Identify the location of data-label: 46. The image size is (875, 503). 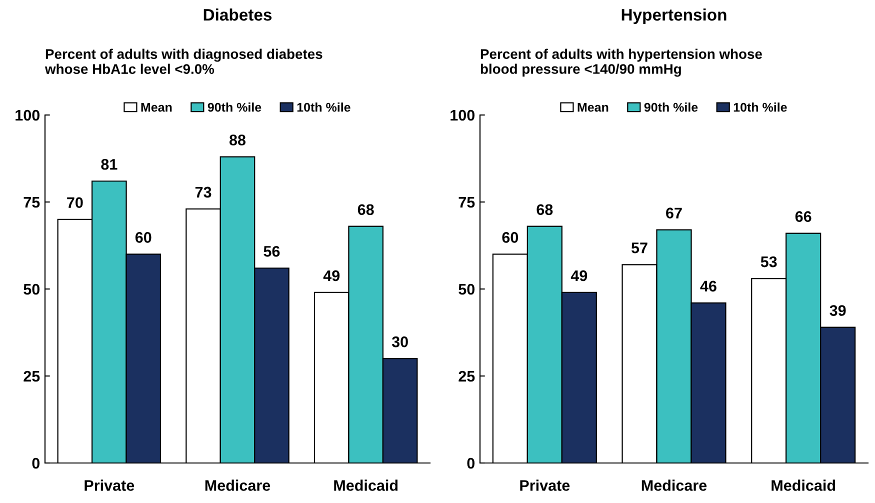
(708, 286).